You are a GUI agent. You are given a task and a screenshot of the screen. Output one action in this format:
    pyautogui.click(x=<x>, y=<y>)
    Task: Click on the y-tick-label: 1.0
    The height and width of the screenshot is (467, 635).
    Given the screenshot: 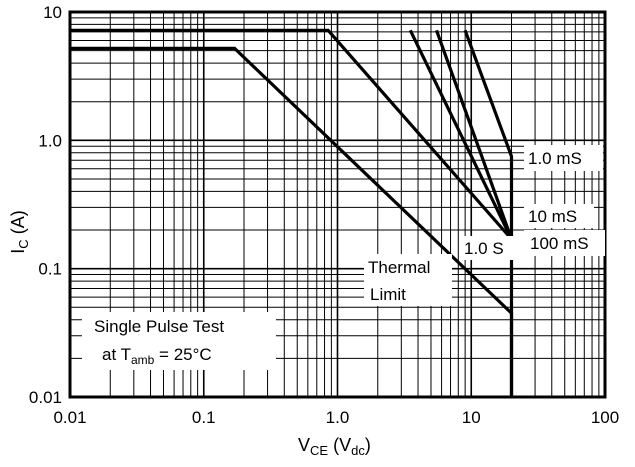 What is the action you would take?
    pyautogui.click(x=50, y=140)
    